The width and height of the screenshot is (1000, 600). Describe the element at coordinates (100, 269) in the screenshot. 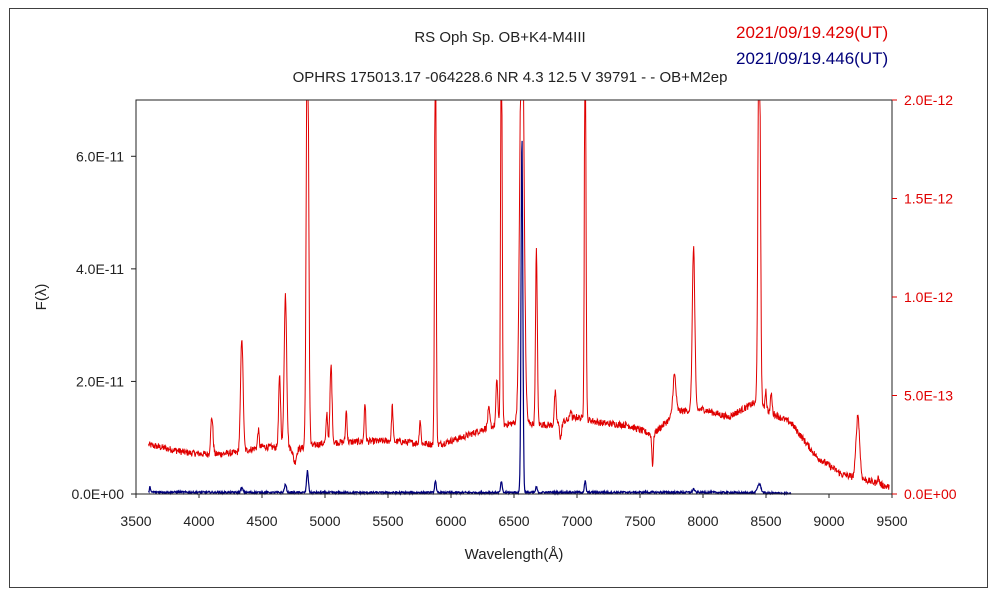

I see `y-left-tick-label: 4.0E-11` at that location.